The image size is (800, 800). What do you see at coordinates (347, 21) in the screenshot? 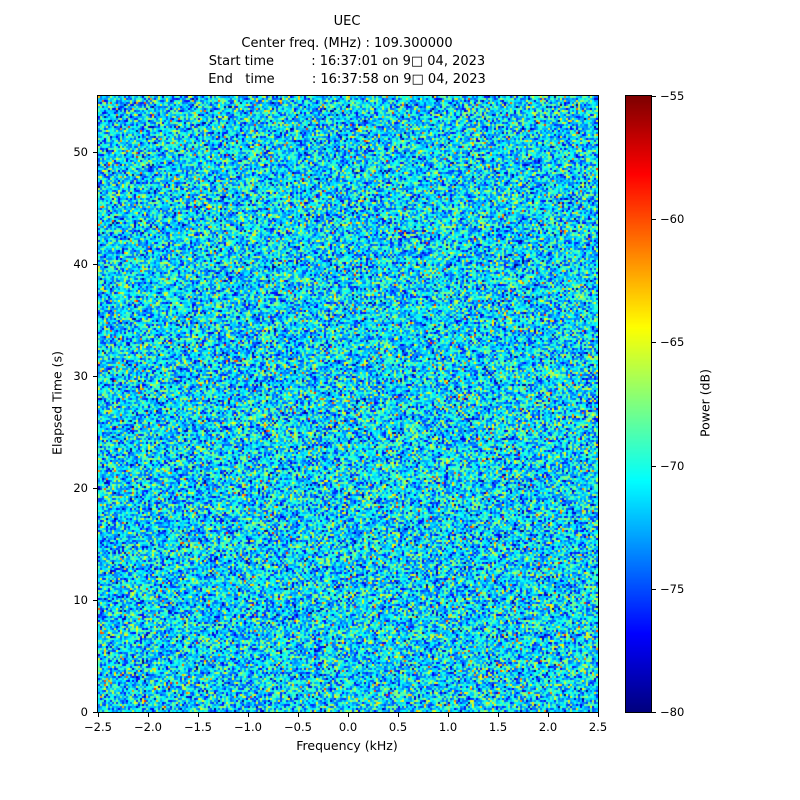
I see `chart-title: UEC` at bounding box center [347, 21].